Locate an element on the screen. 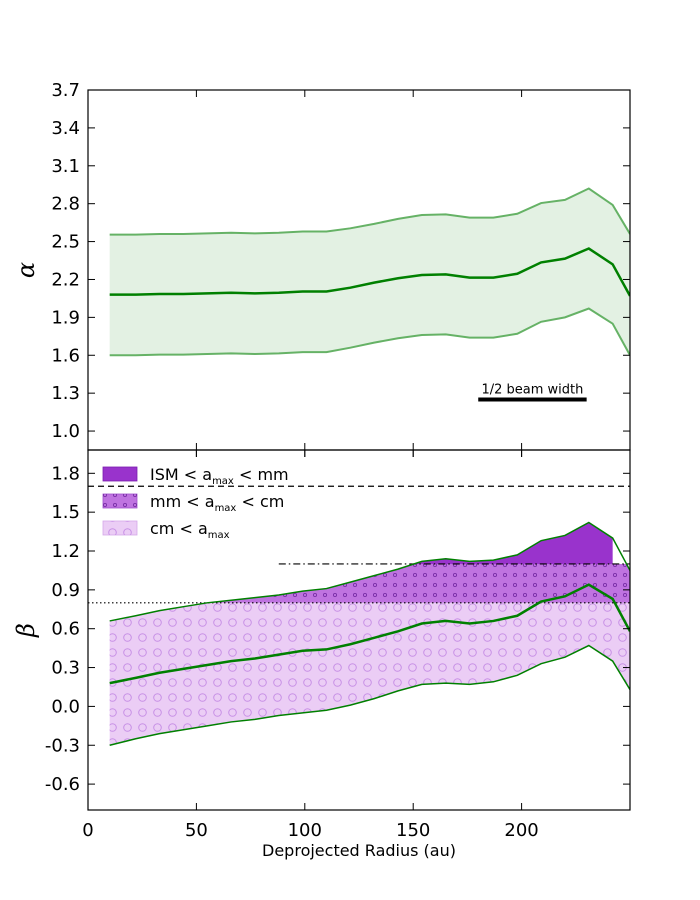 The image size is (700, 900). x-tick-label: 200 is located at coordinates (521, 830).